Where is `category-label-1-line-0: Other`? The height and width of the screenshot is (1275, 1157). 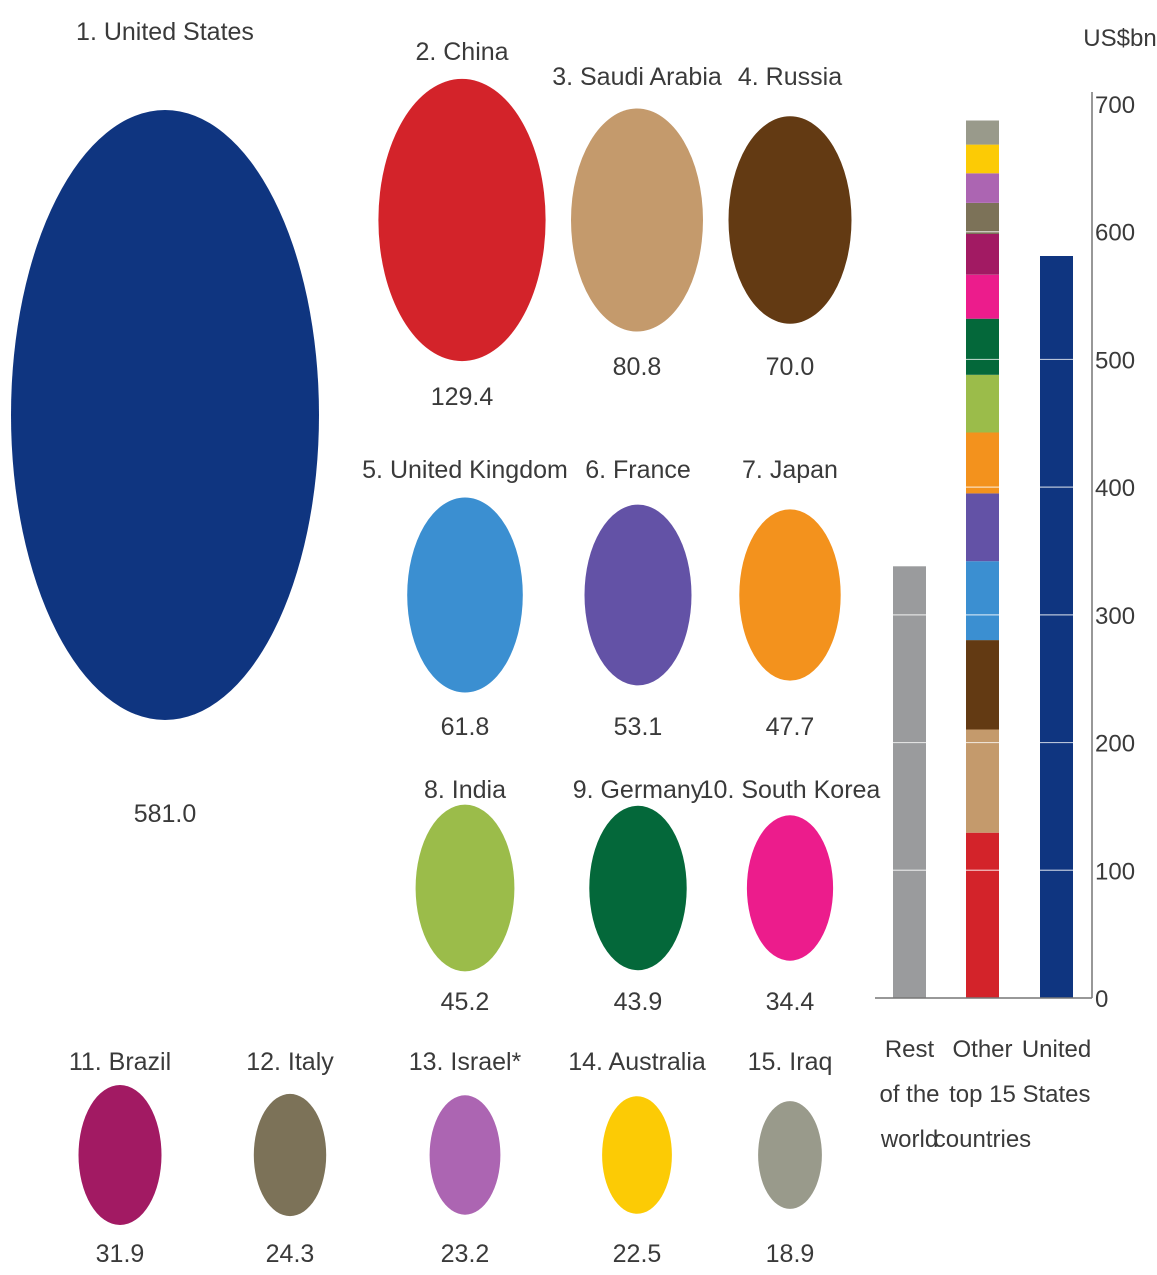
category-label-1-line-0: Other is located at coordinates (982, 1049).